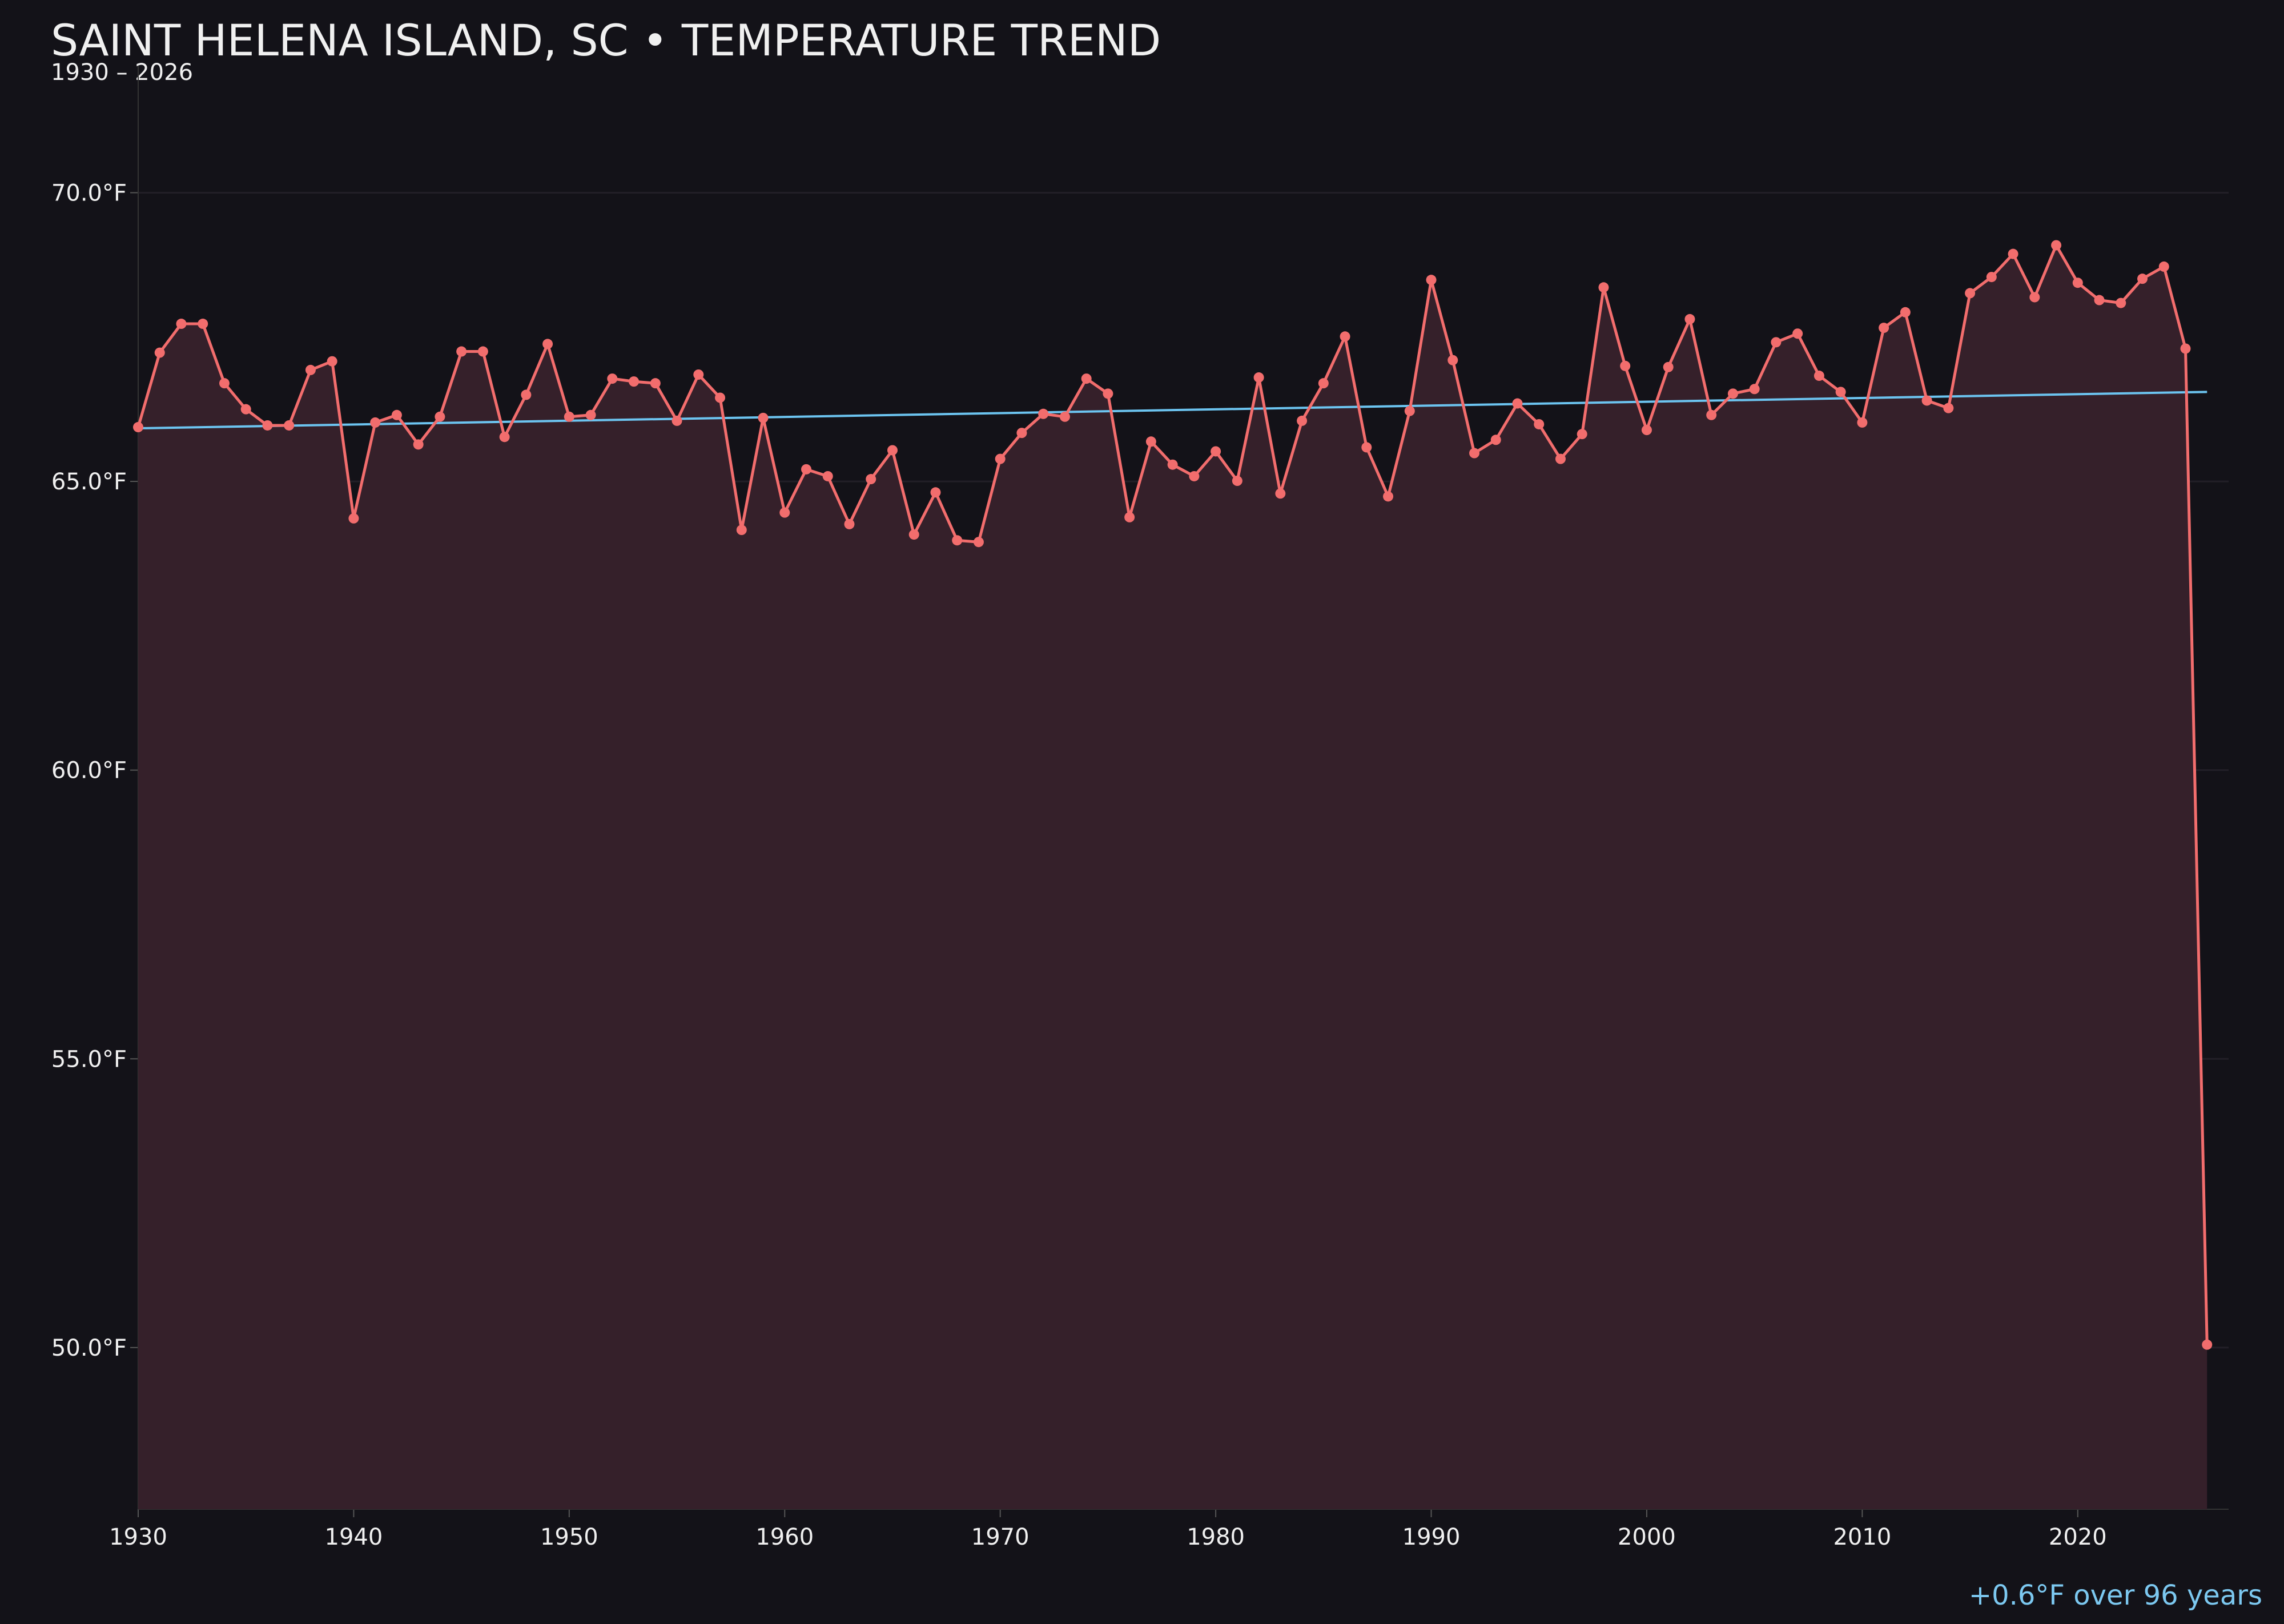 The width and height of the screenshot is (2284, 1624). Describe the element at coordinates (1216, 1537) in the screenshot. I see `x-tick-label: 1980` at that location.